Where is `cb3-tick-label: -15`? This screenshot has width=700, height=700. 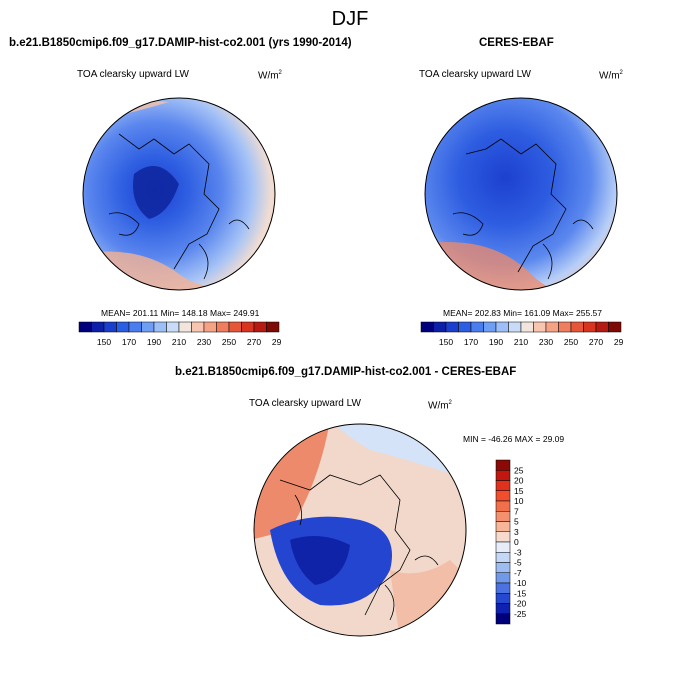
cb3-tick-label: -15 is located at coordinates (520, 593).